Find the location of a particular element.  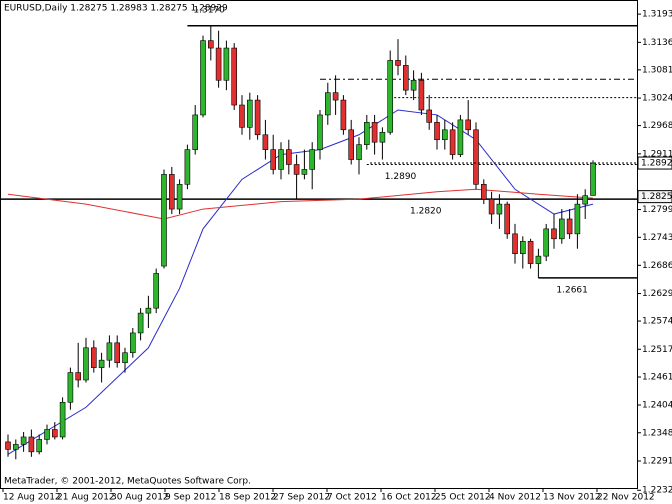

x-tick-label: 25 Oct 2012 is located at coordinates (463, 498).